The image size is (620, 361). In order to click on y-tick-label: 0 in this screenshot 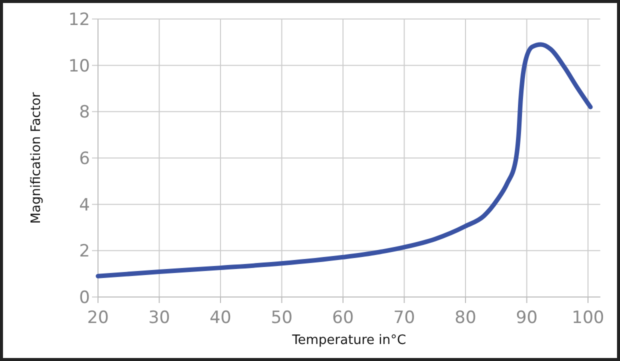, I will do `click(84, 298)`.